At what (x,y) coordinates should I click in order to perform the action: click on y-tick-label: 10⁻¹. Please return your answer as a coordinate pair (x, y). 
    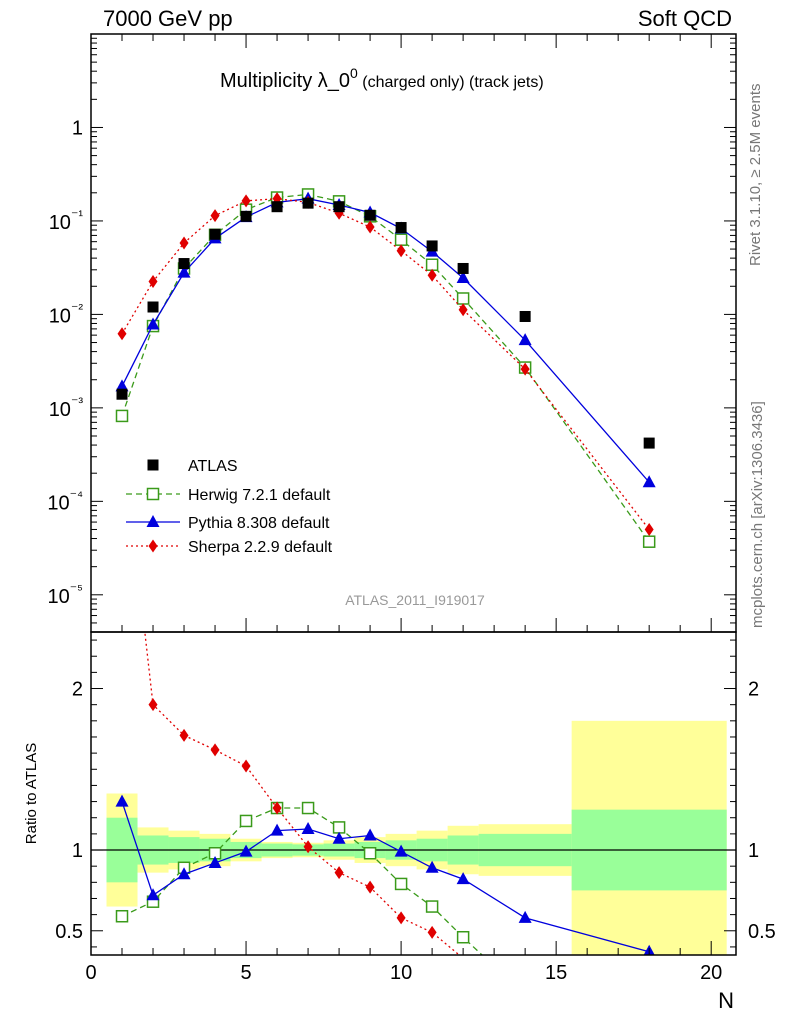
    Looking at the image, I should click on (66, 220).